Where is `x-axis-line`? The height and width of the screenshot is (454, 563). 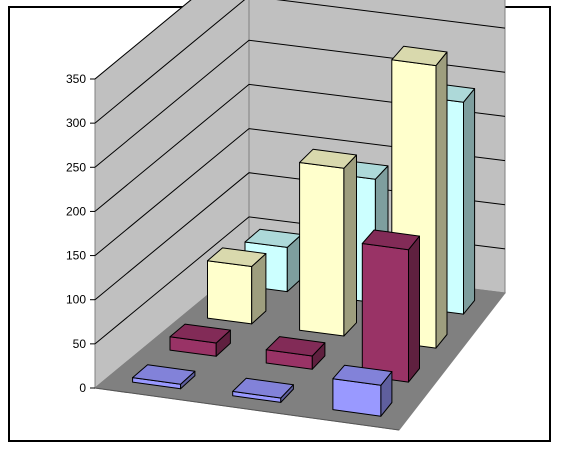 x-axis-line is located at coordinates (247, 409).